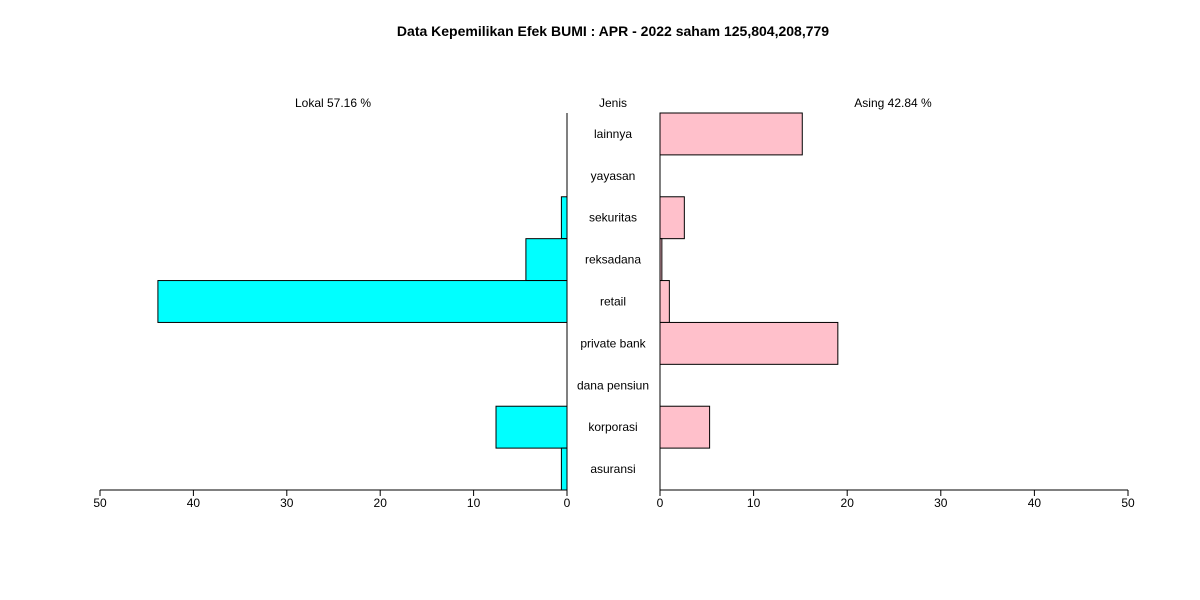 Image resolution: width=1200 pixels, height=600 pixels. Describe the element at coordinates (613, 260) in the screenshot. I see `category-label-reksadana: reksadana` at that location.